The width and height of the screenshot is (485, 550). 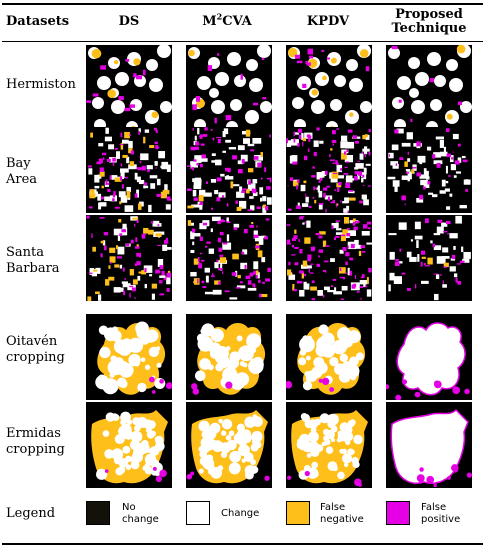 What do you see at coordinates (229, 445) in the screenshot?
I see `change-map-ermidas-m2cva` at bounding box center [229, 445].